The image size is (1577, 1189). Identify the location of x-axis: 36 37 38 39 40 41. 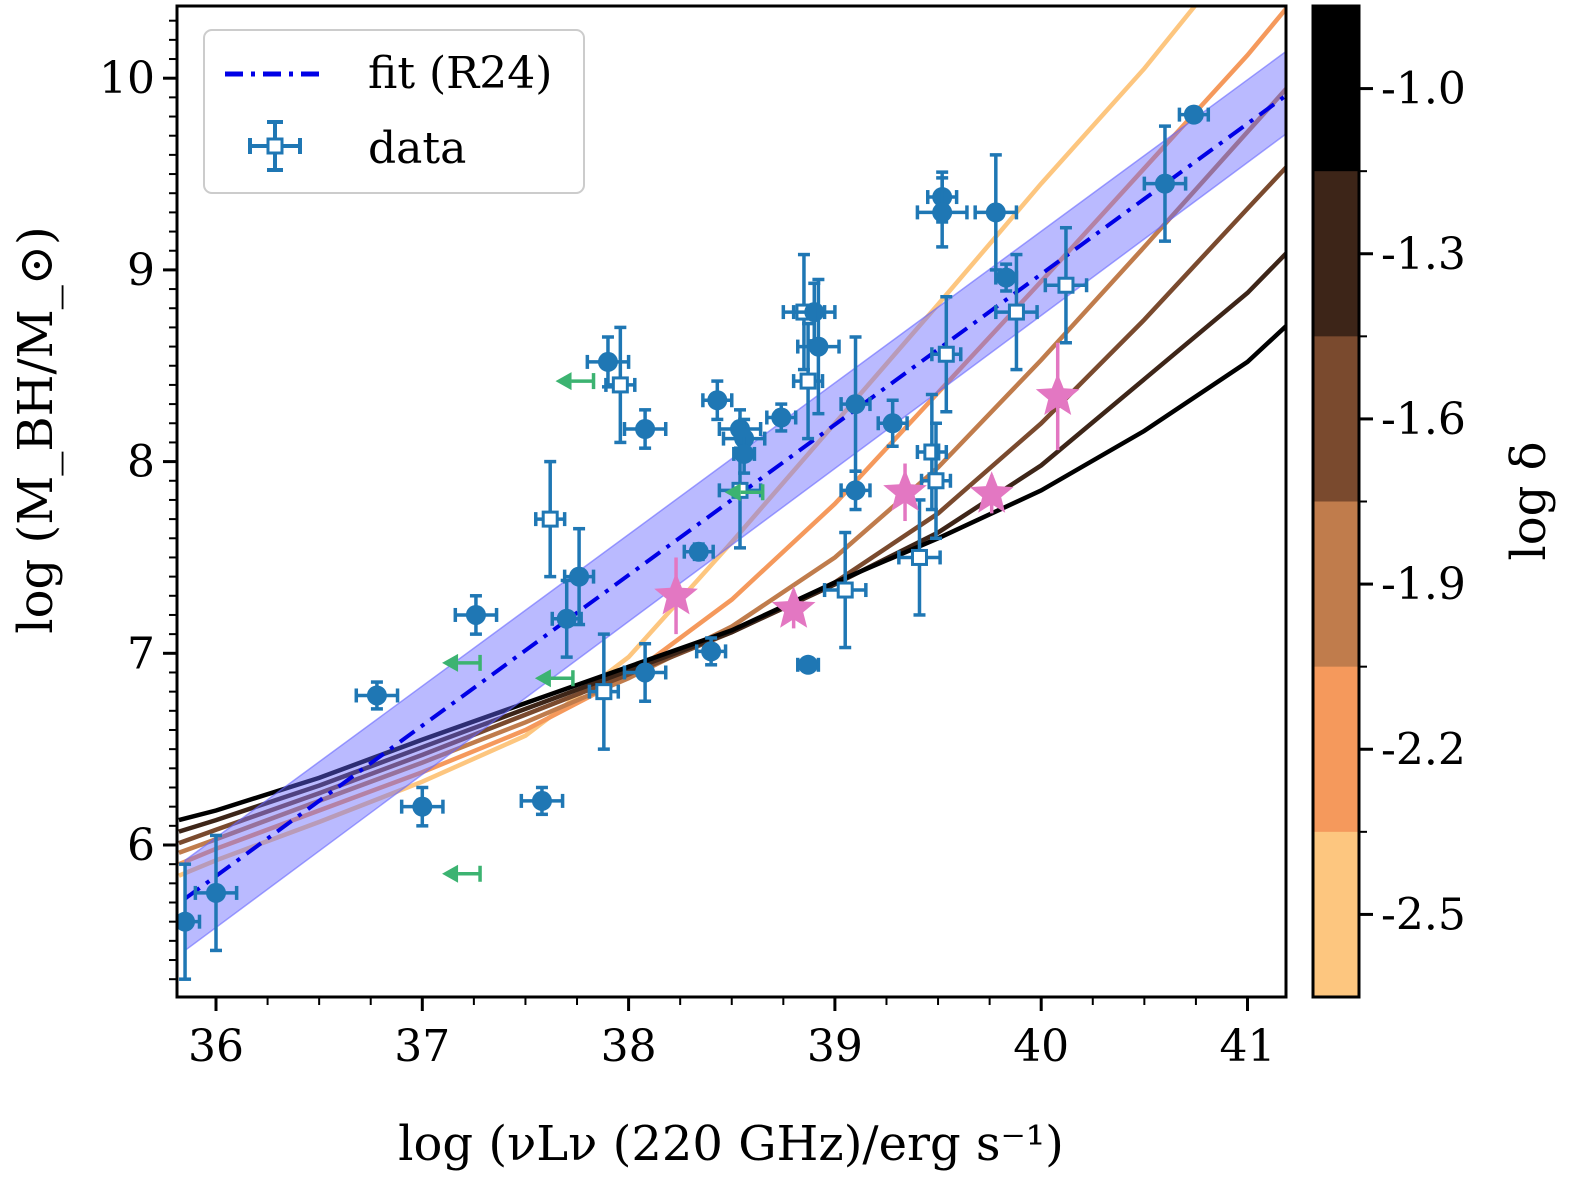
(732, 1034).